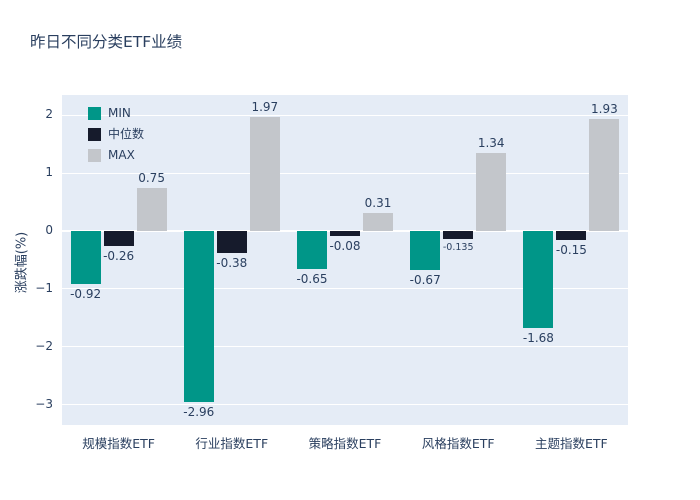  What do you see at coordinates (22, 262) in the screenshot?
I see `y-axis-label: 涨跌幅(%)` at bounding box center [22, 262].